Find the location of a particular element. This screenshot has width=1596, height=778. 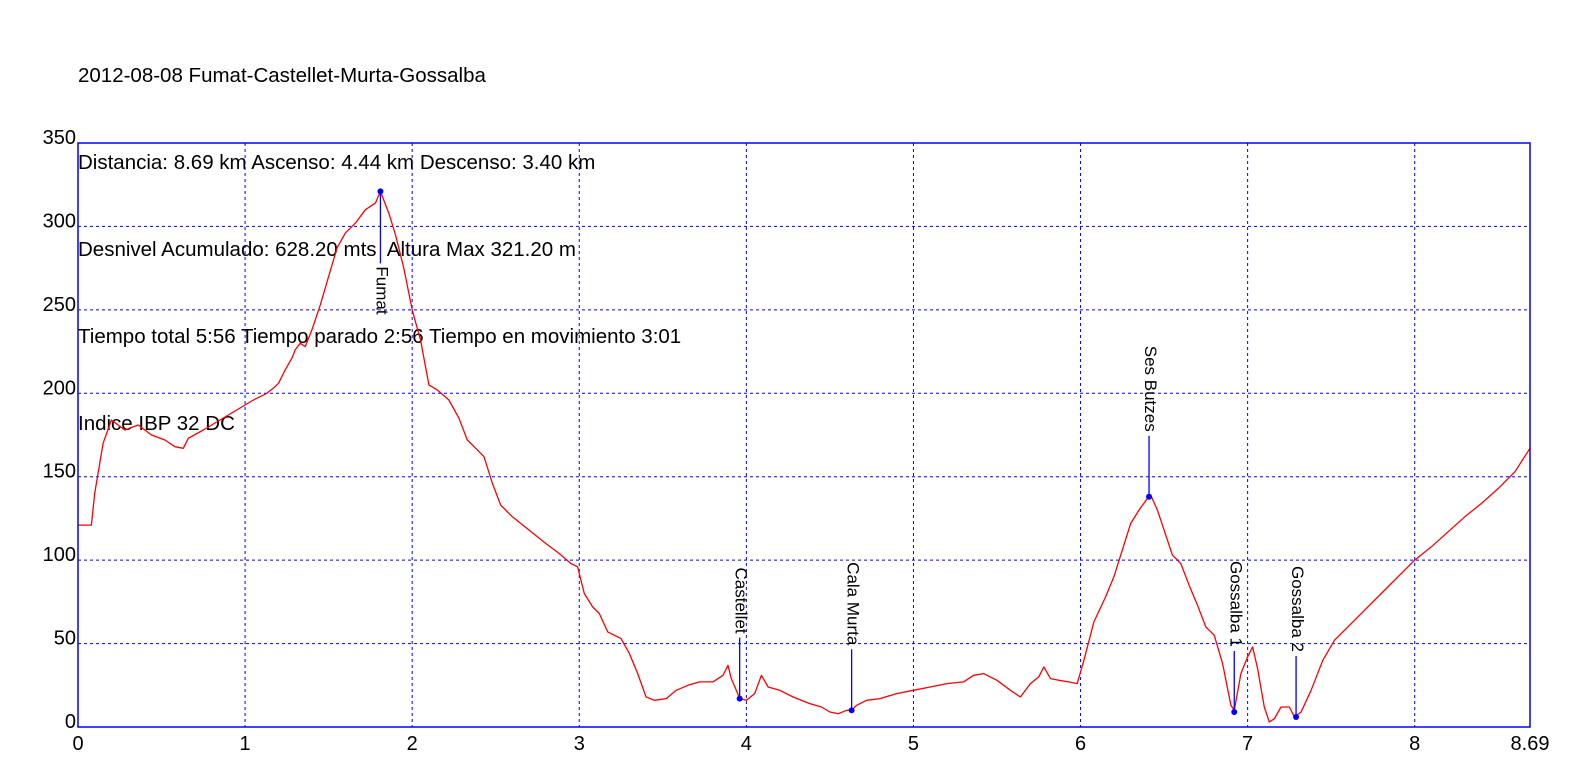

waypoint-gossalba-1: Gossalba 1 is located at coordinates (1235, 638).